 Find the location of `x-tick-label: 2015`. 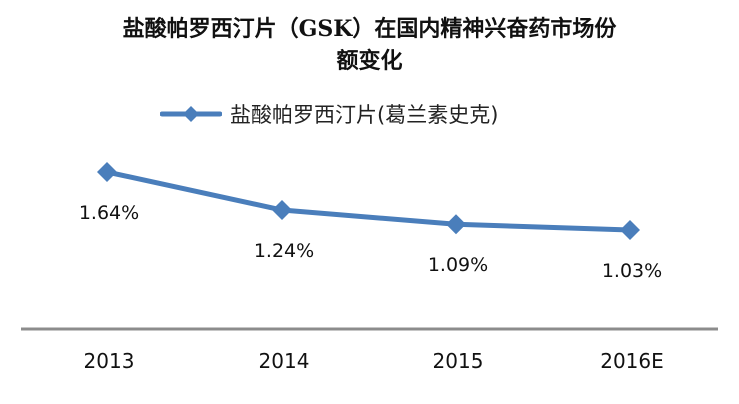

x-tick-label: 2015 is located at coordinates (458, 361).